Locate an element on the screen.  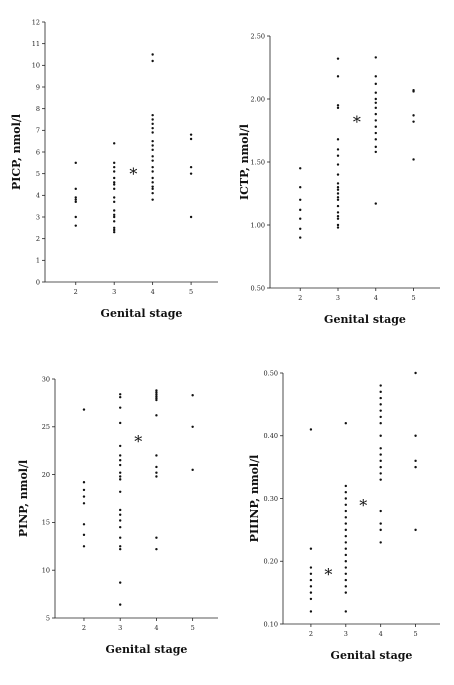
y-tick-label: 0.10 is located at coordinates (271, 624).